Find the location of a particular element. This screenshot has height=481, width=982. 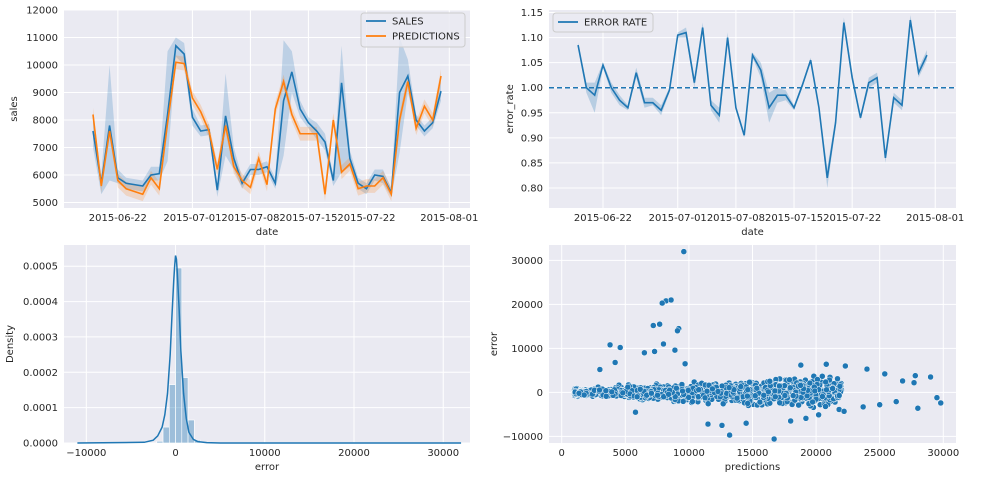

x-tick-label: 2015-08-01 is located at coordinates (935, 218).